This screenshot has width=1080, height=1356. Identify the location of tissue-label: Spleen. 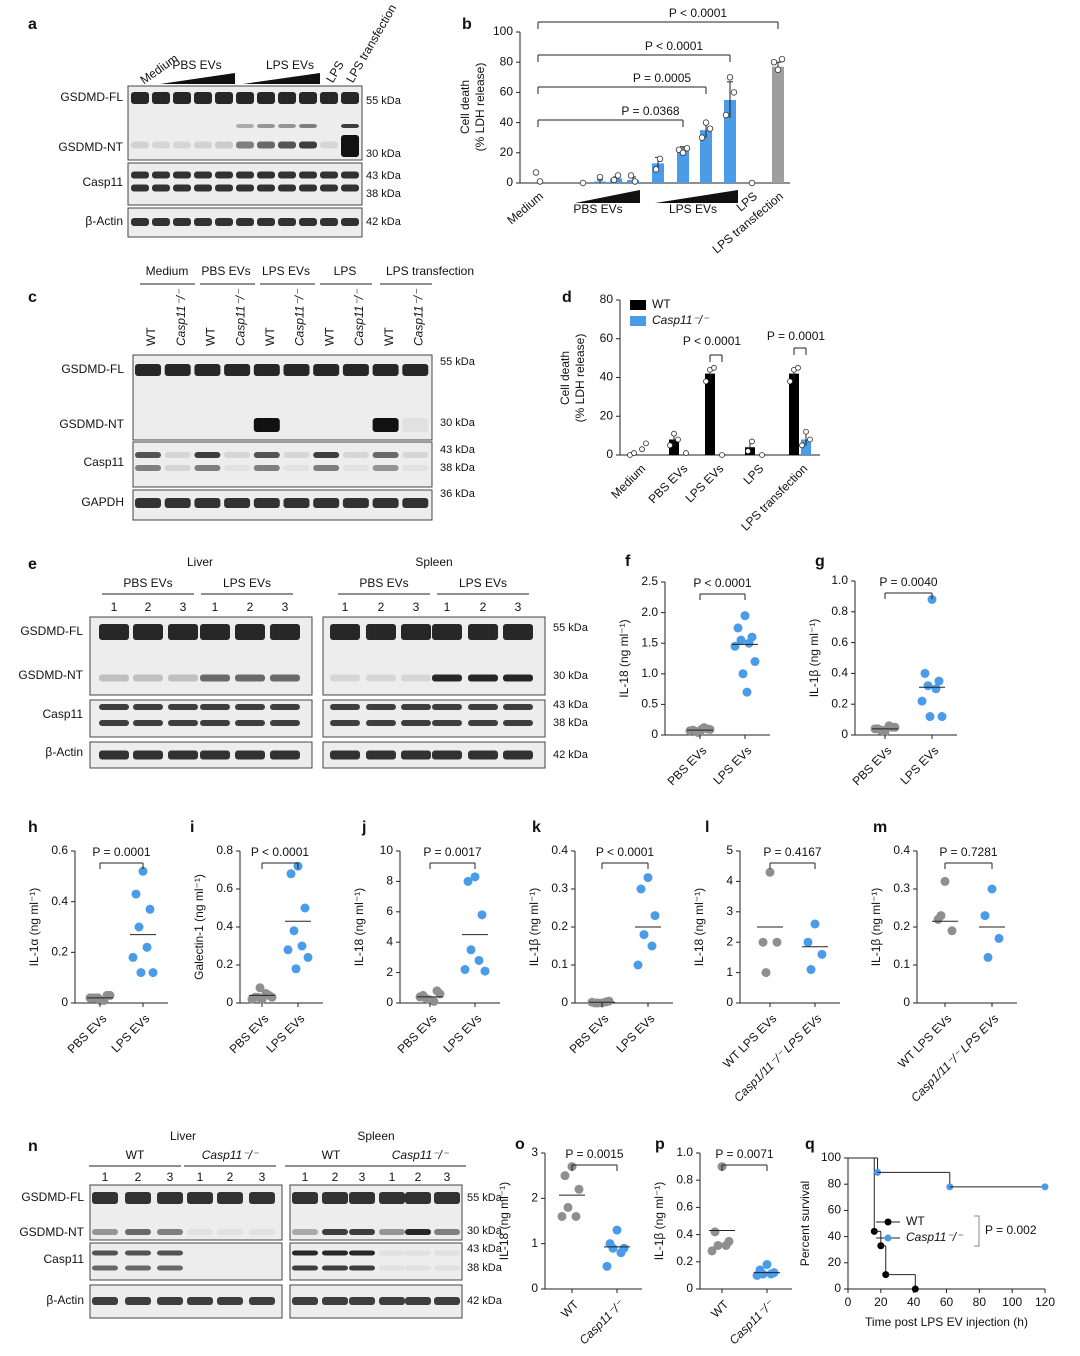
(375, 1136).